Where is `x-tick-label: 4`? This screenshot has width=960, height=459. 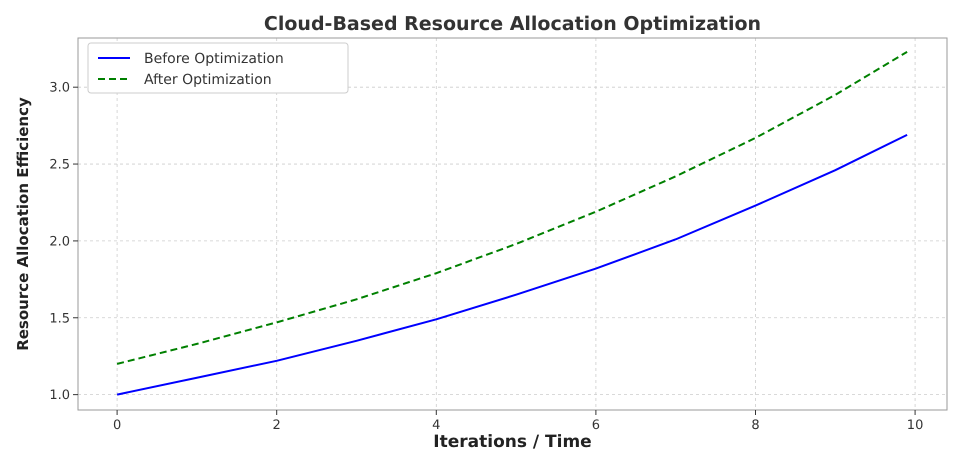 x-tick-label: 4 is located at coordinates (436, 425).